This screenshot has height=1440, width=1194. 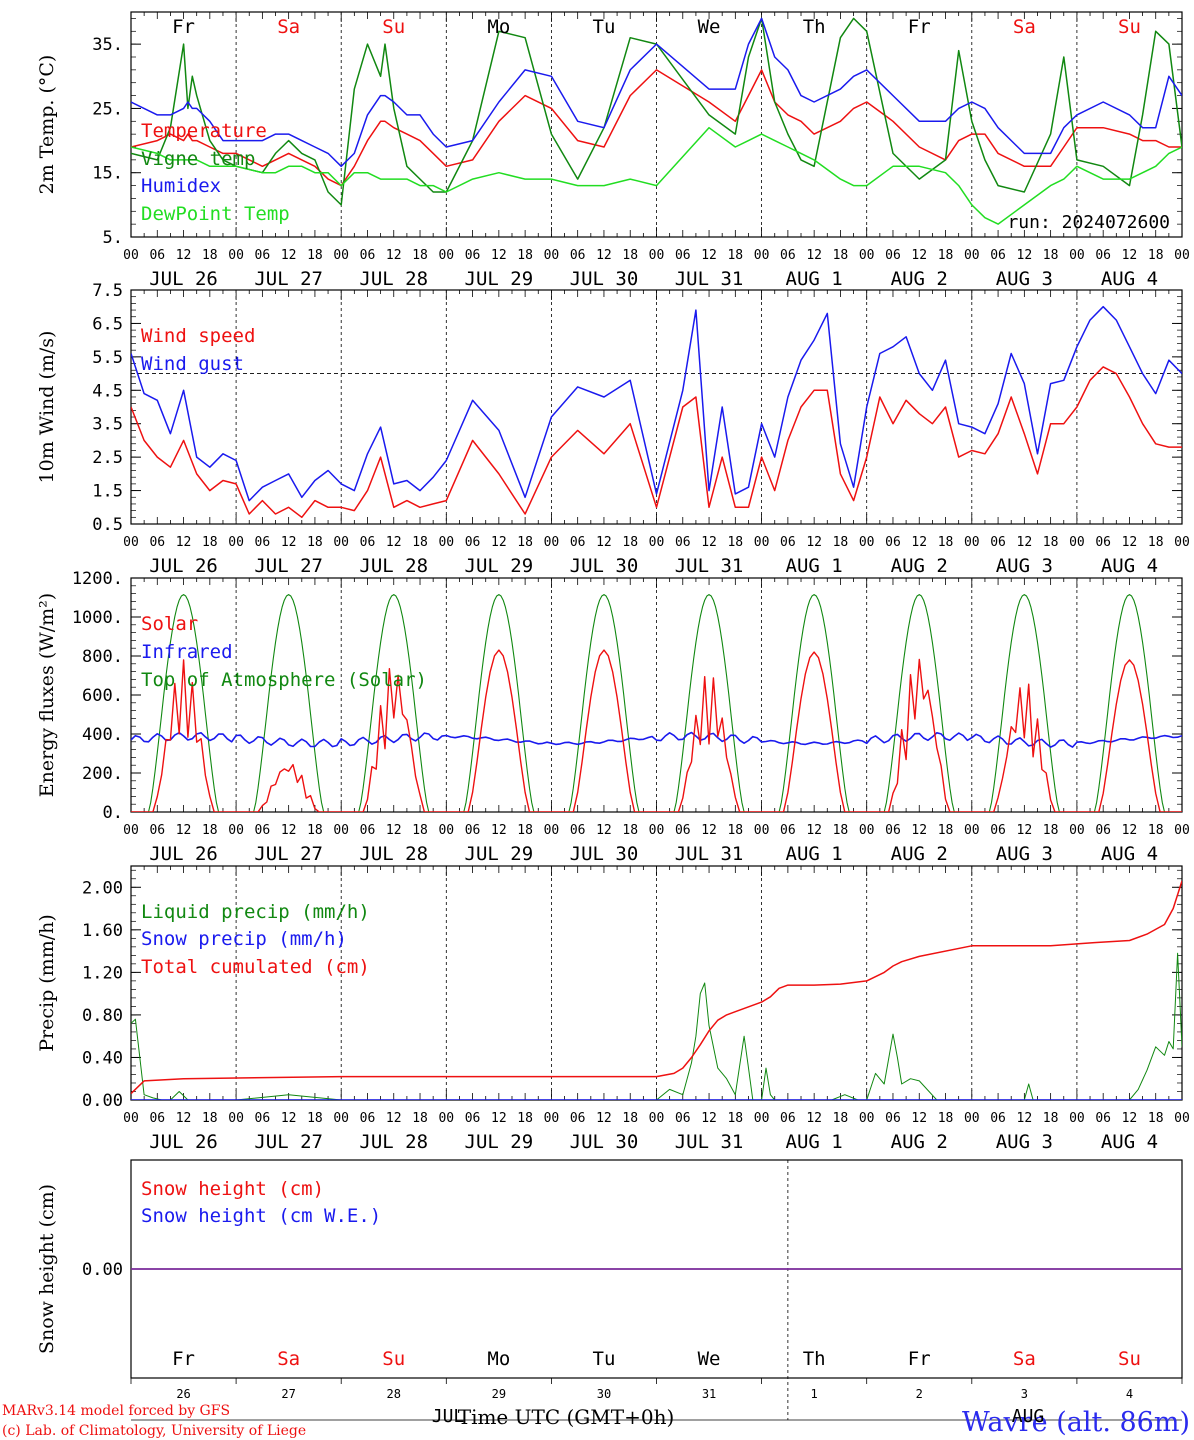 I want to click on temperature-line, so click(x=656, y=128).